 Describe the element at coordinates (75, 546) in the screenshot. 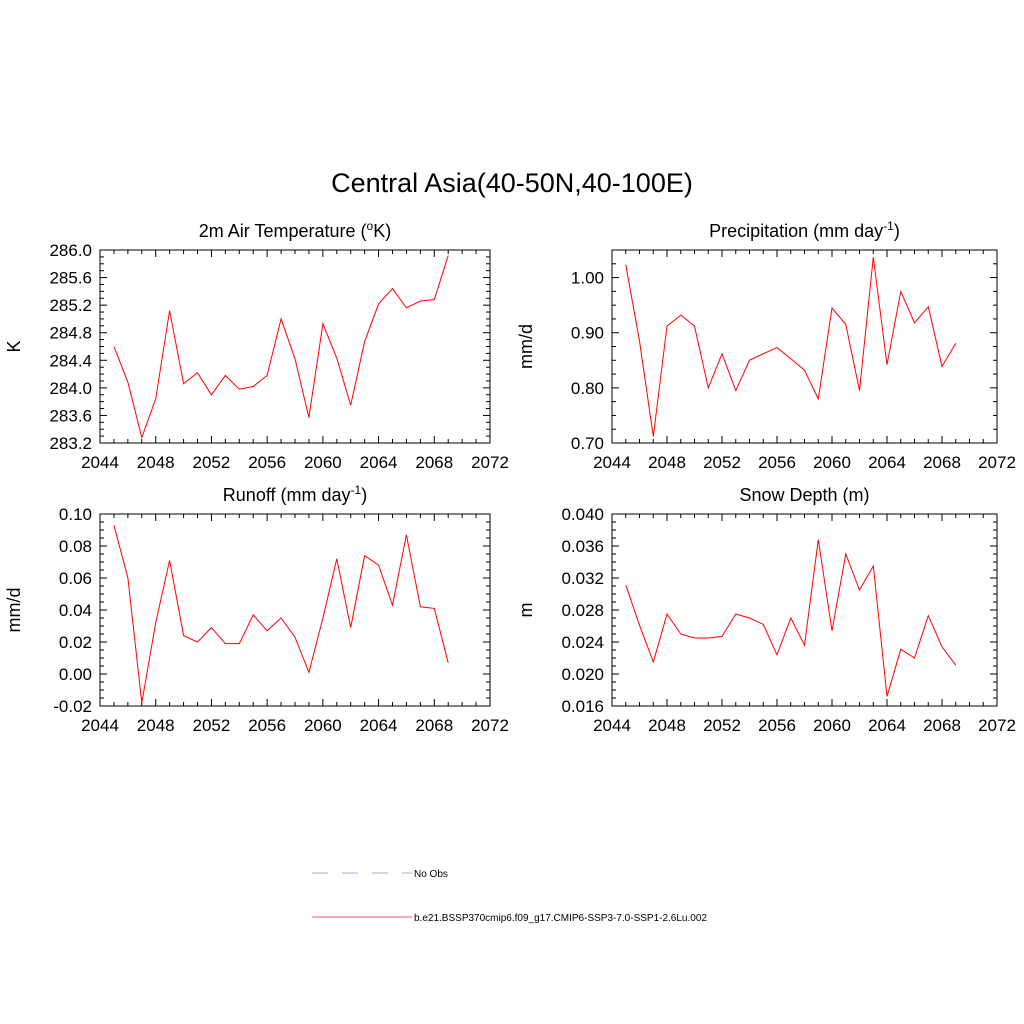

I see `y-tick-label: 0.08` at that location.